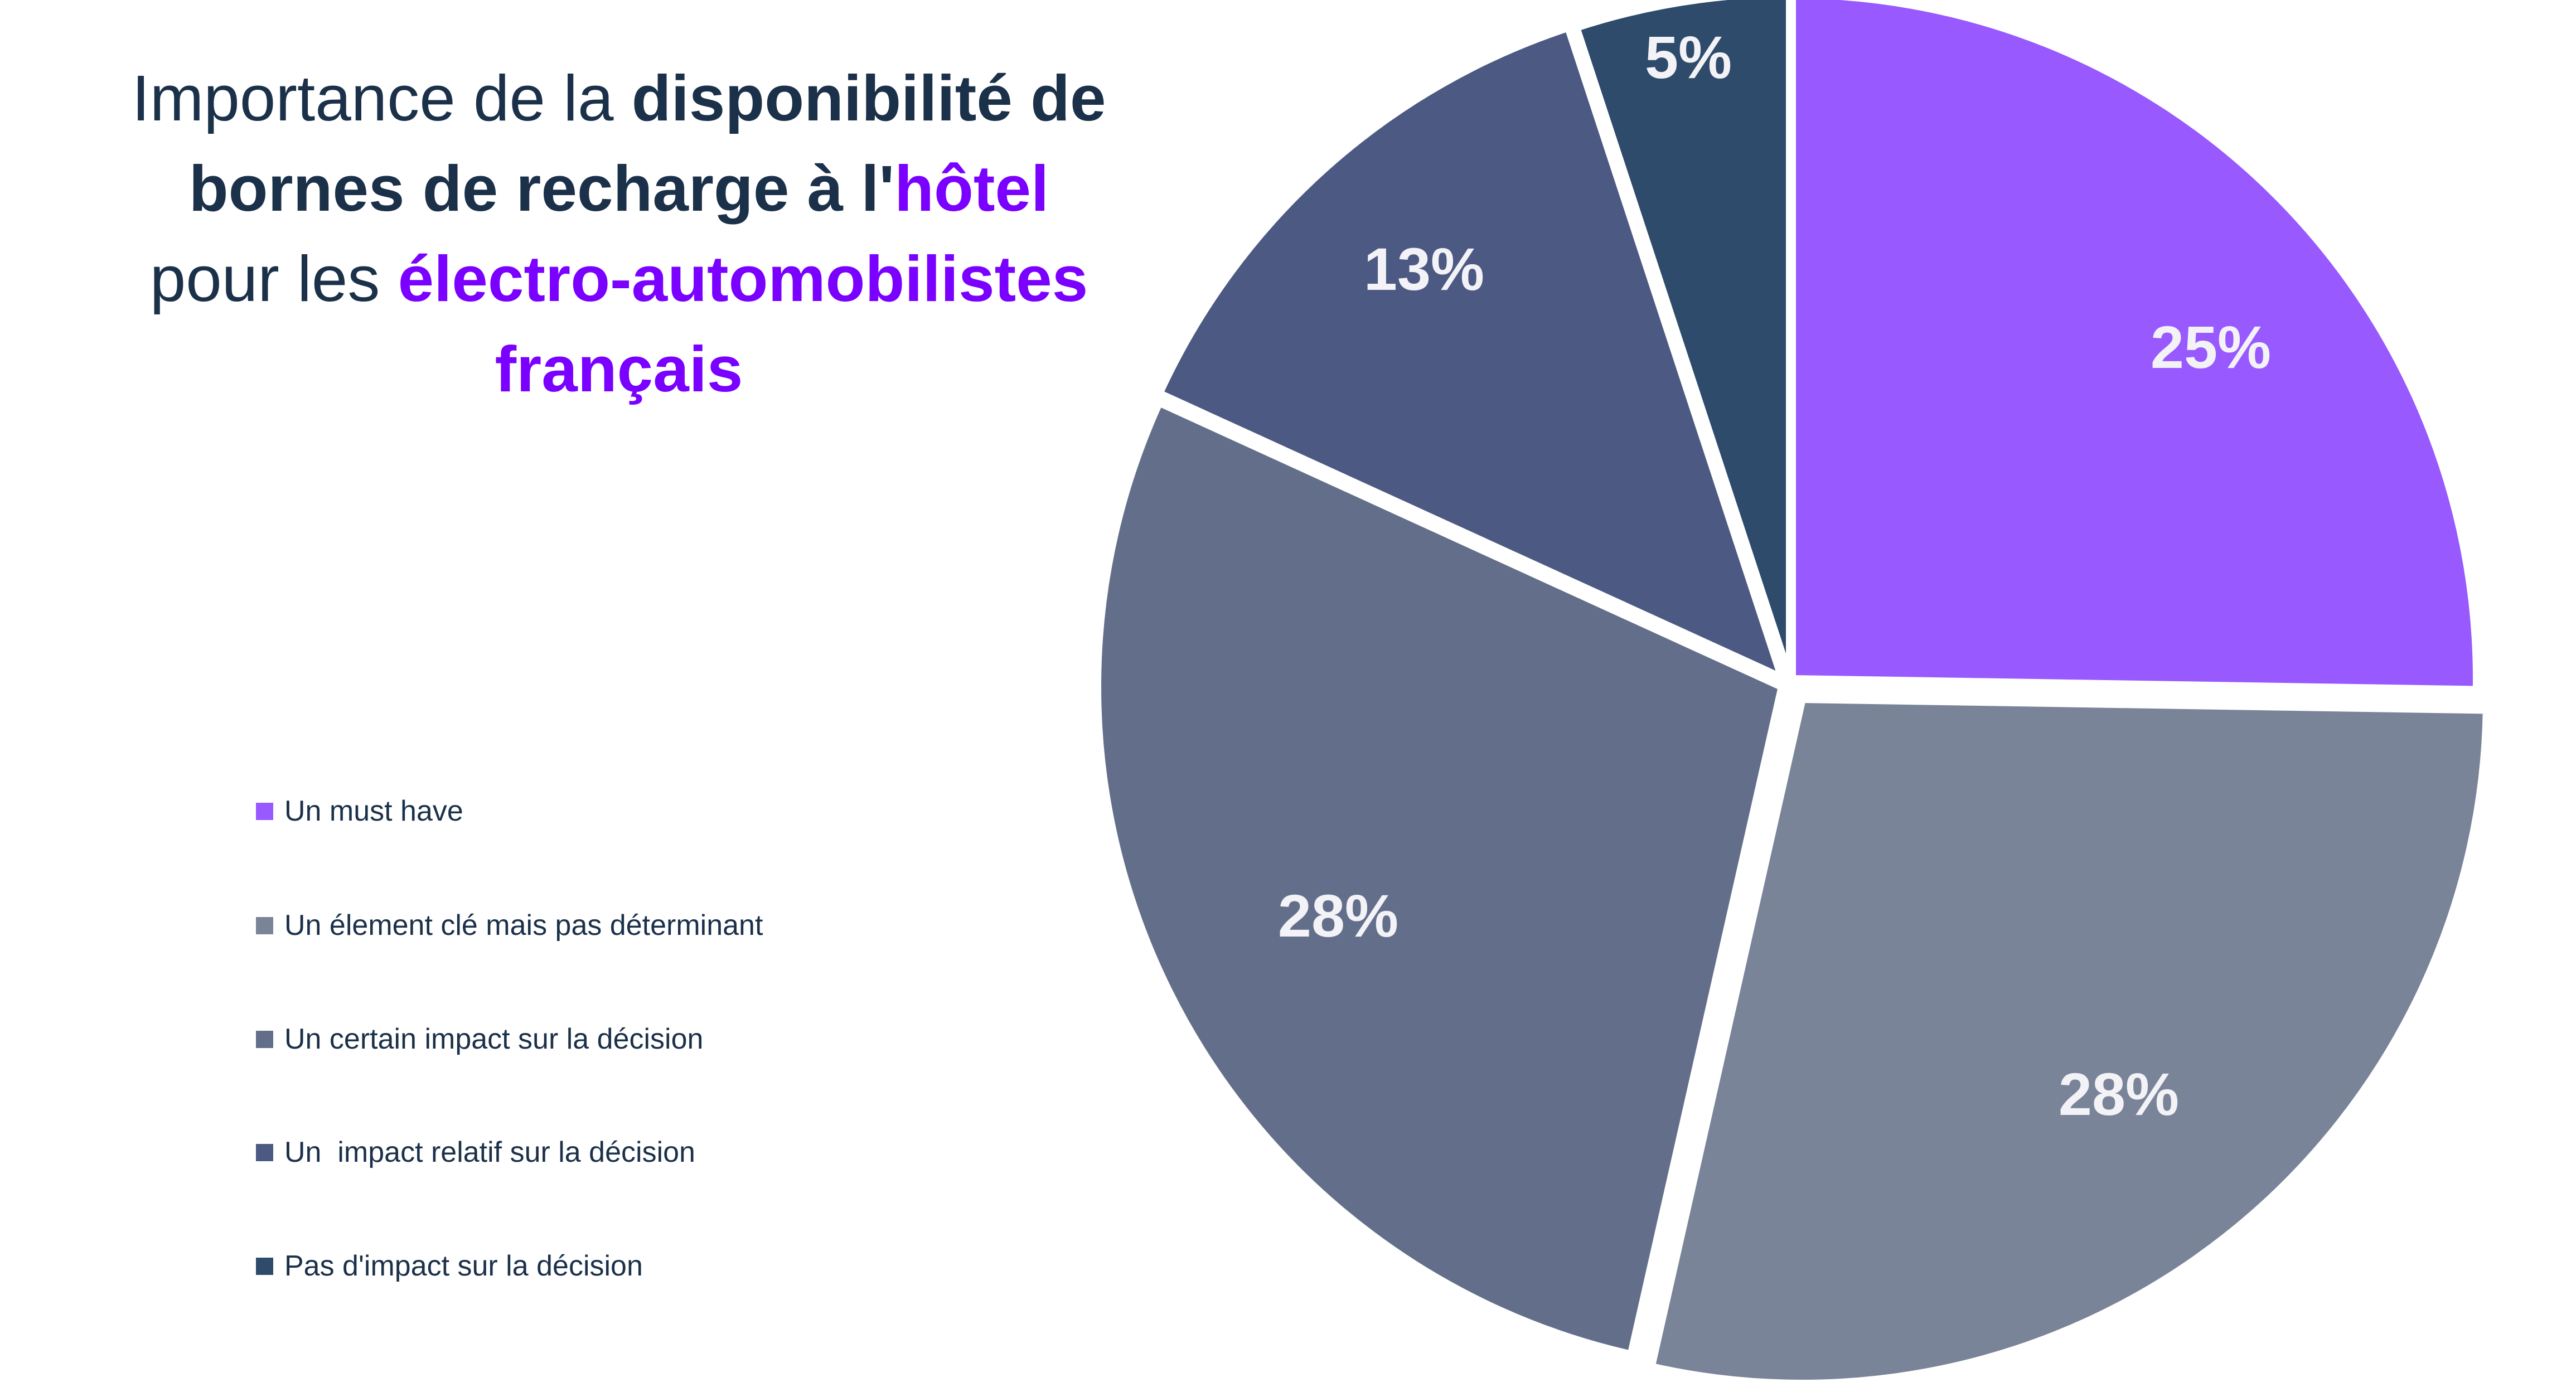 The height and width of the screenshot is (1392, 2576). Describe the element at coordinates (464, 1266) in the screenshot. I see `legend-label: Pas d'impact sur la décision` at that location.